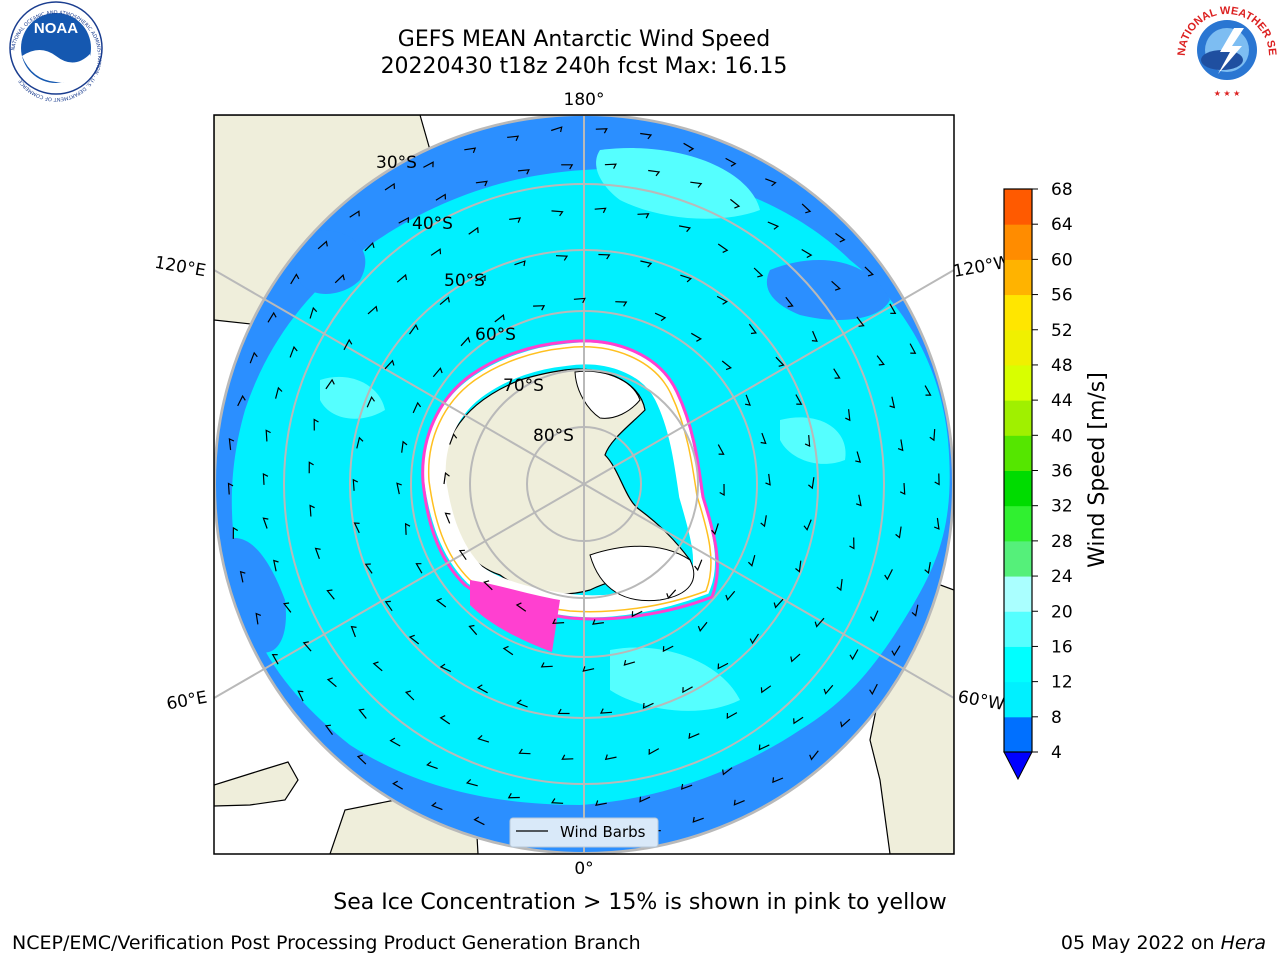 This screenshot has width=1280, height=960. I want to click on sea-ice-ring, so click(569, 480).